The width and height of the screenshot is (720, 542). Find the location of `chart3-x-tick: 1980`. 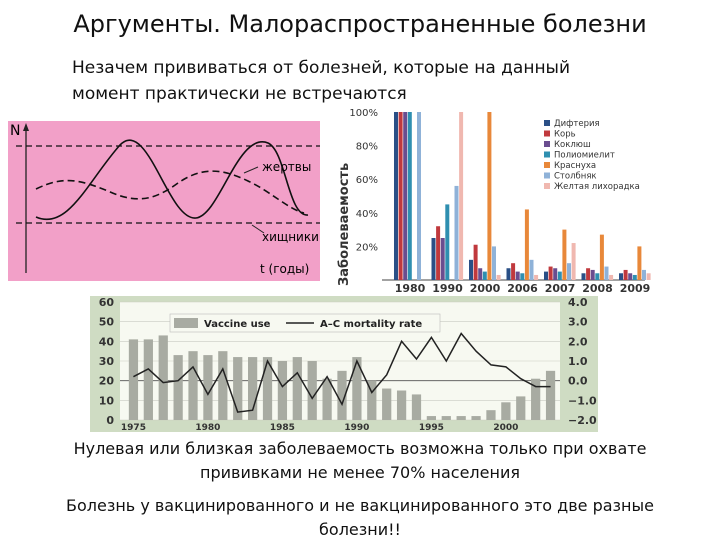

chart3-x-tick: 1980 is located at coordinates (207, 427).